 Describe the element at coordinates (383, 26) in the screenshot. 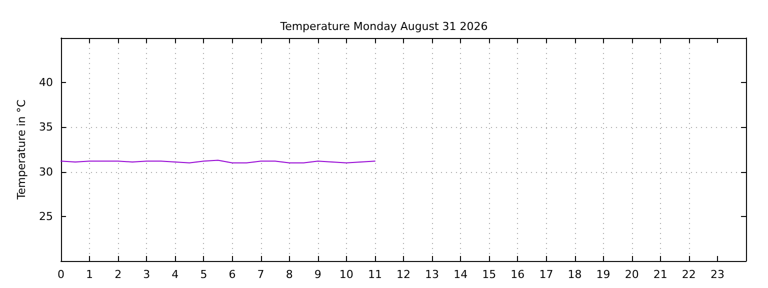

I see `chart-title: Temperature Monday August 31 2026` at that location.